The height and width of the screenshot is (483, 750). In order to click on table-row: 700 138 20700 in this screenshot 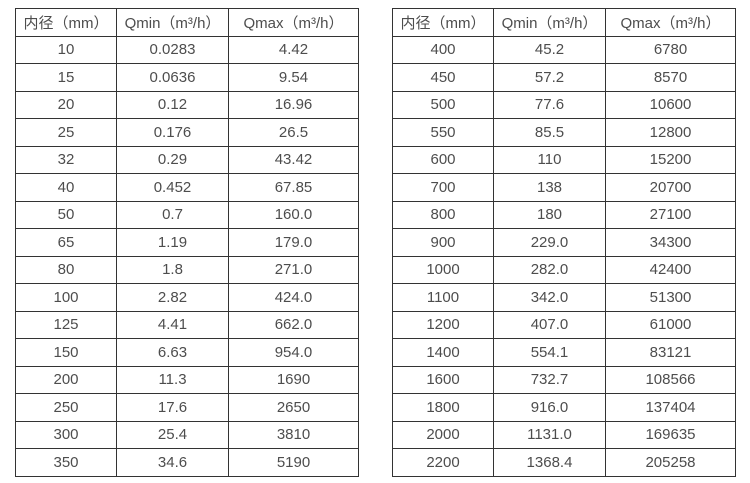, I will do `click(564, 187)`.